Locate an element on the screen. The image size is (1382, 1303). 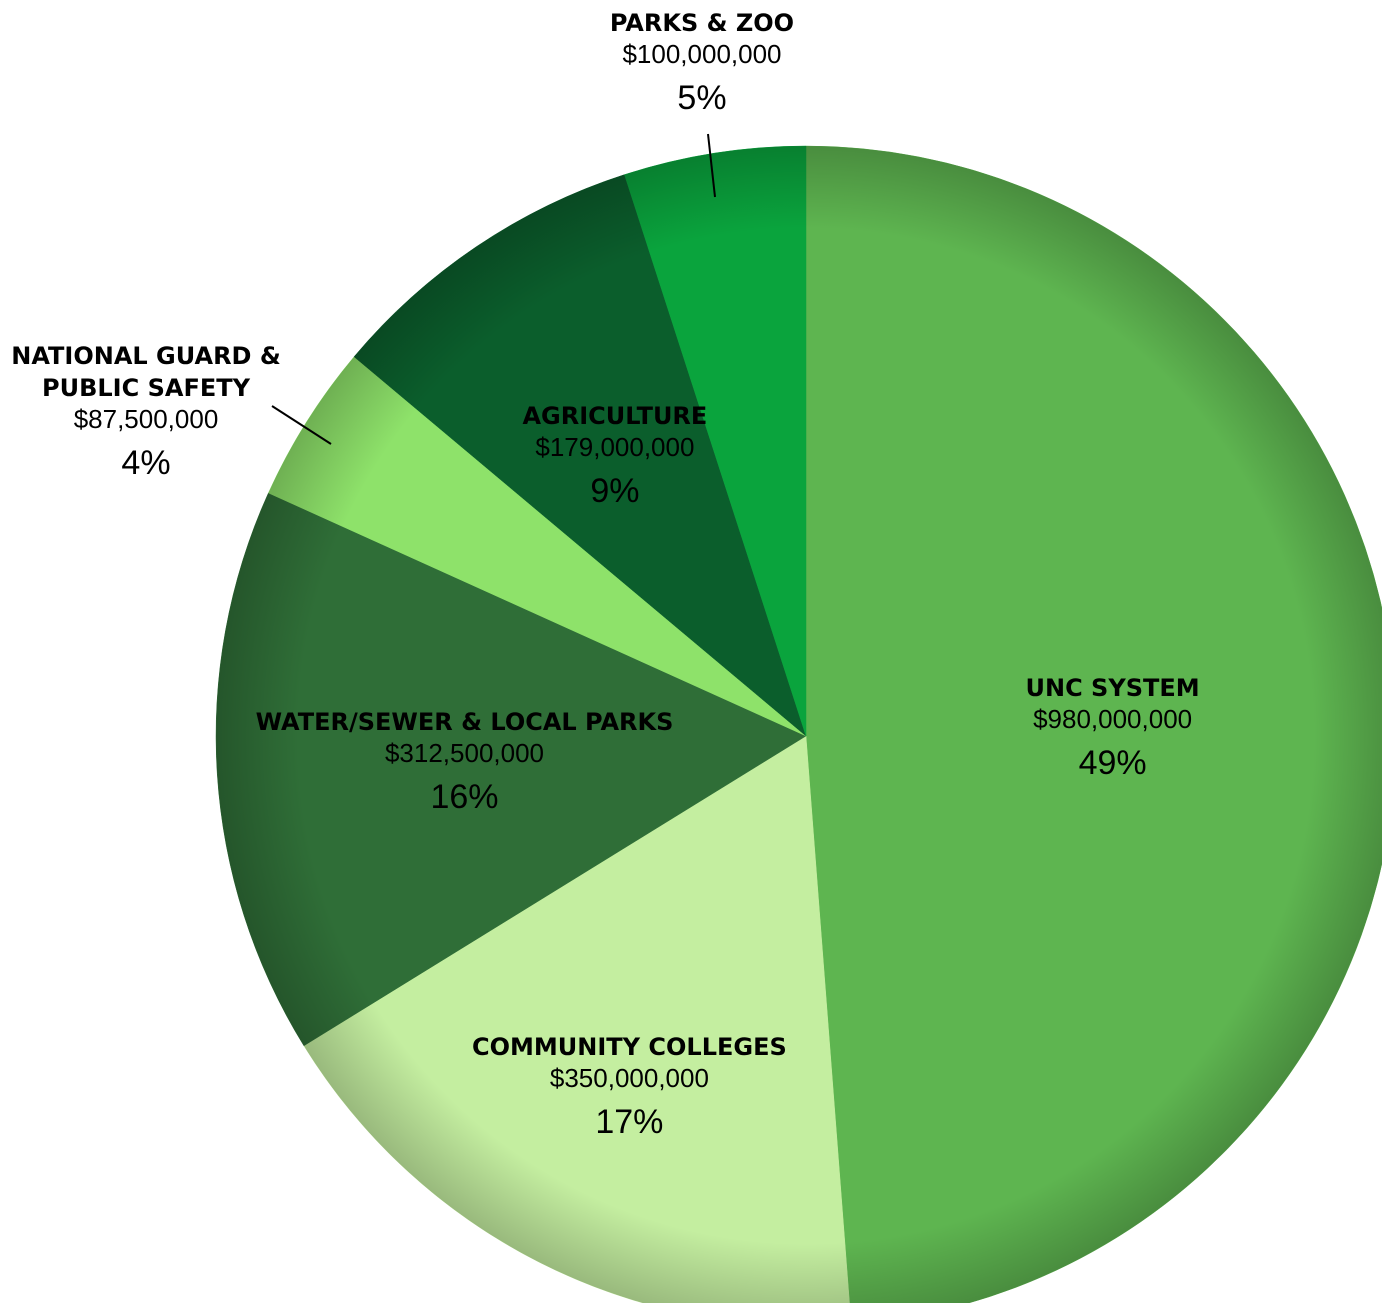
slice-percent-label: 4% is located at coordinates (145, 463).